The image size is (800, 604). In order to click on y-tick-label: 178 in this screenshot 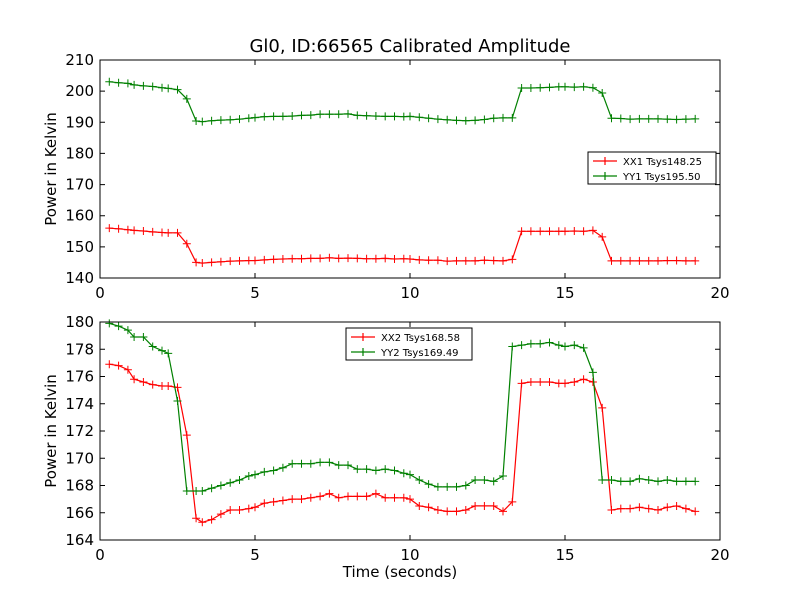, I will do `click(79, 349)`.